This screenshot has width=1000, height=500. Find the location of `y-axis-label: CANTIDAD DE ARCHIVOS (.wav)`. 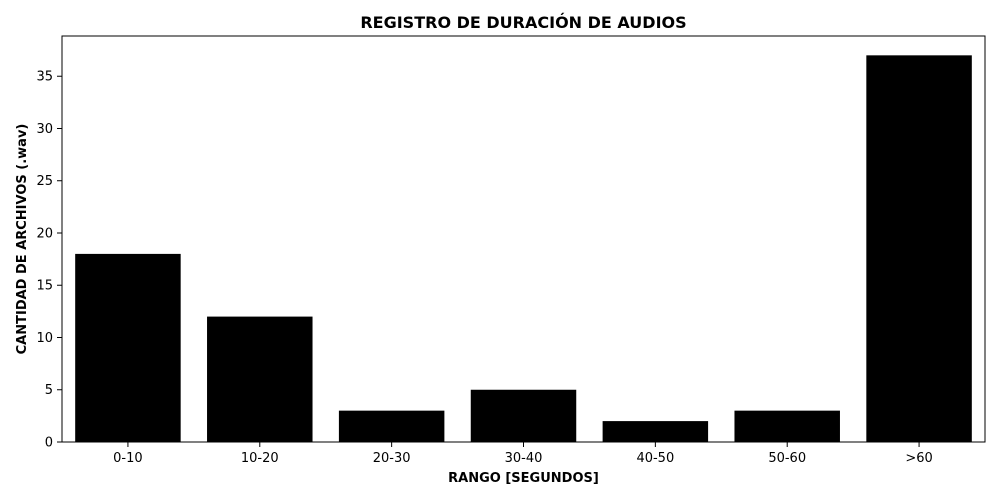

y-axis-label: CANTIDAD DE ARCHIVOS (.wav) is located at coordinates (22, 239).